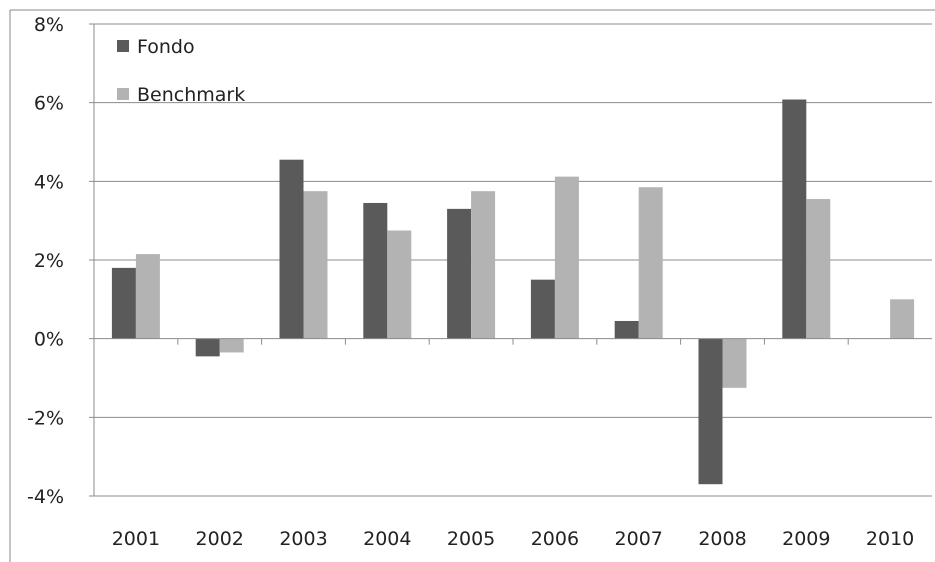  What do you see at coordinates (49, 25) in the screenshot?
I see `y-tick-label: 8%` at bounding box center [49, 25].